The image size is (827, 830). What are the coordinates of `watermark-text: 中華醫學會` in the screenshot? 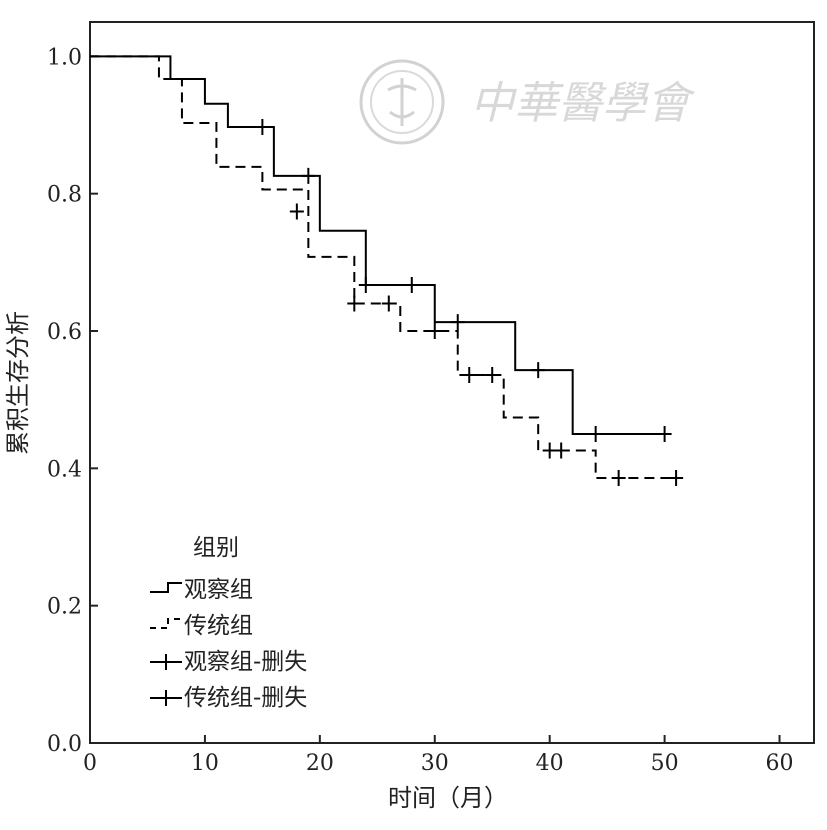 It's located at (583, 103).